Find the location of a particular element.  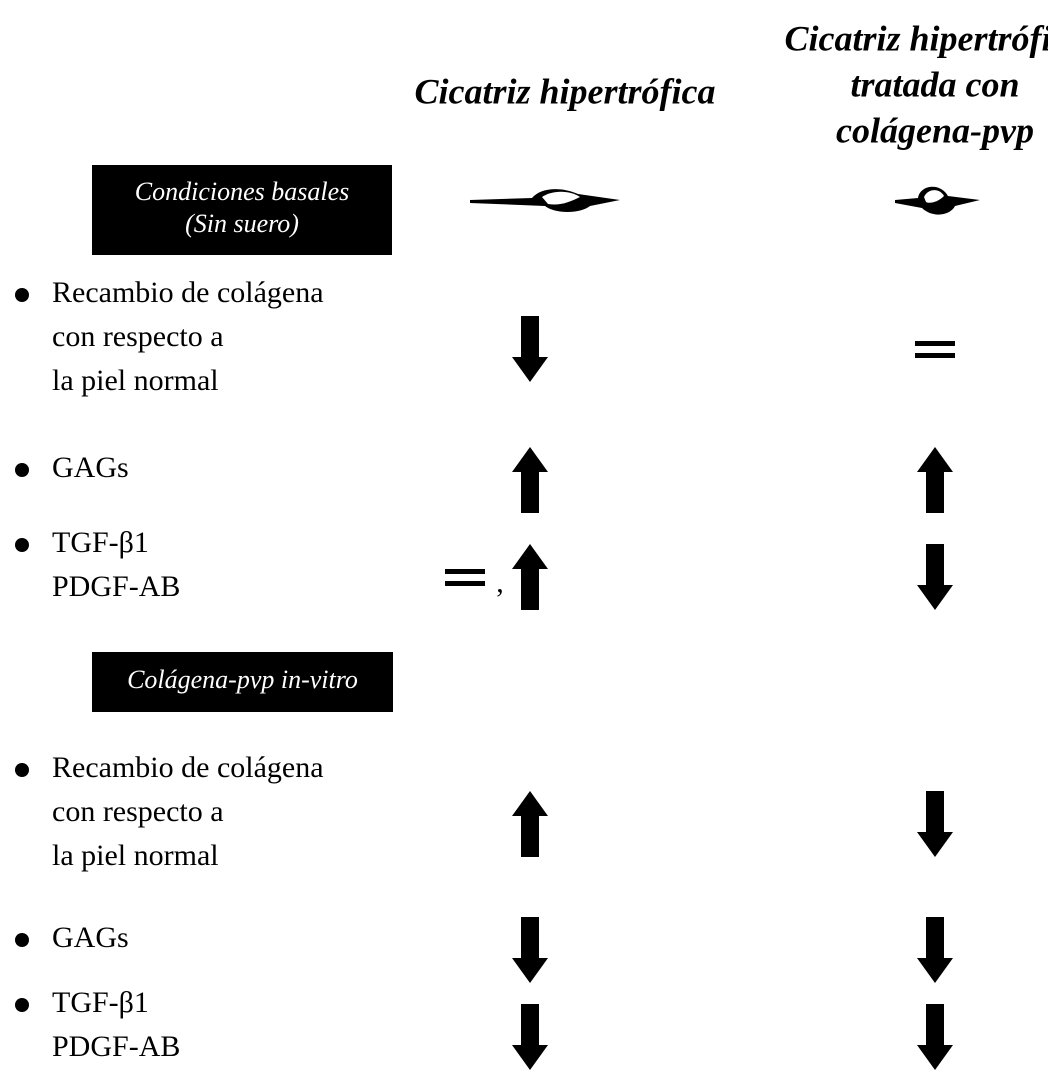

column-header: tratada con is located at coordinates (934, 84).